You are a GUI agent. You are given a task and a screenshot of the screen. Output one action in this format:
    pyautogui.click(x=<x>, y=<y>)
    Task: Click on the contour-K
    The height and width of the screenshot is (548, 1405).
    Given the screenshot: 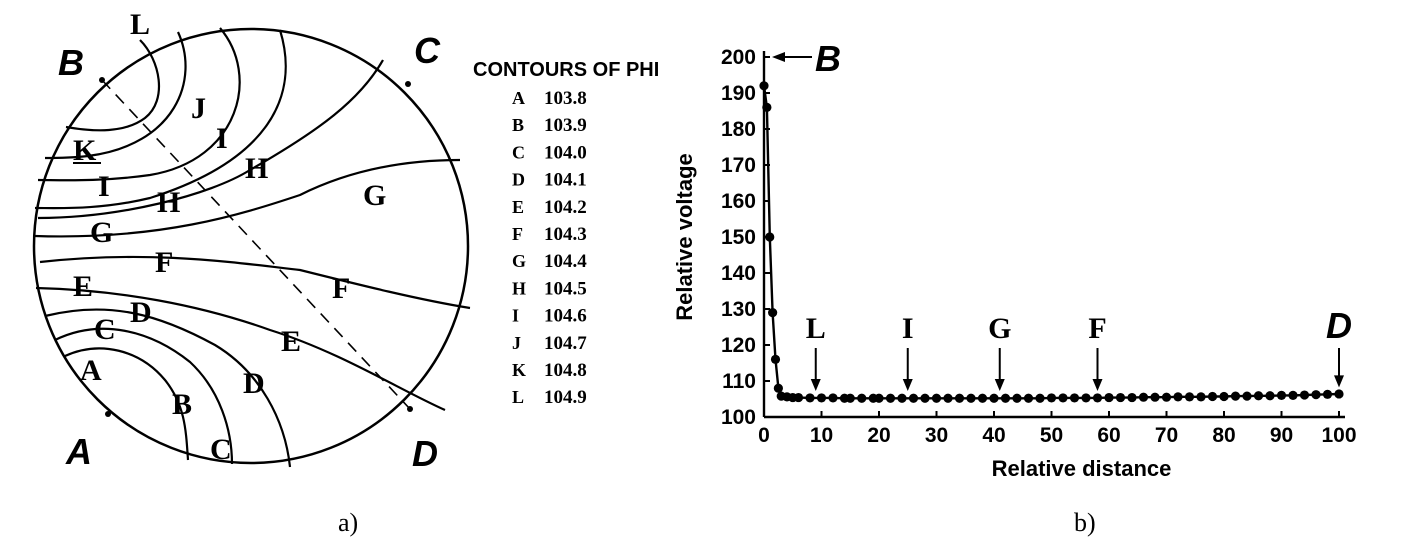 What is the action you would take?
    pyautogui.click(x=115, y=95)
    